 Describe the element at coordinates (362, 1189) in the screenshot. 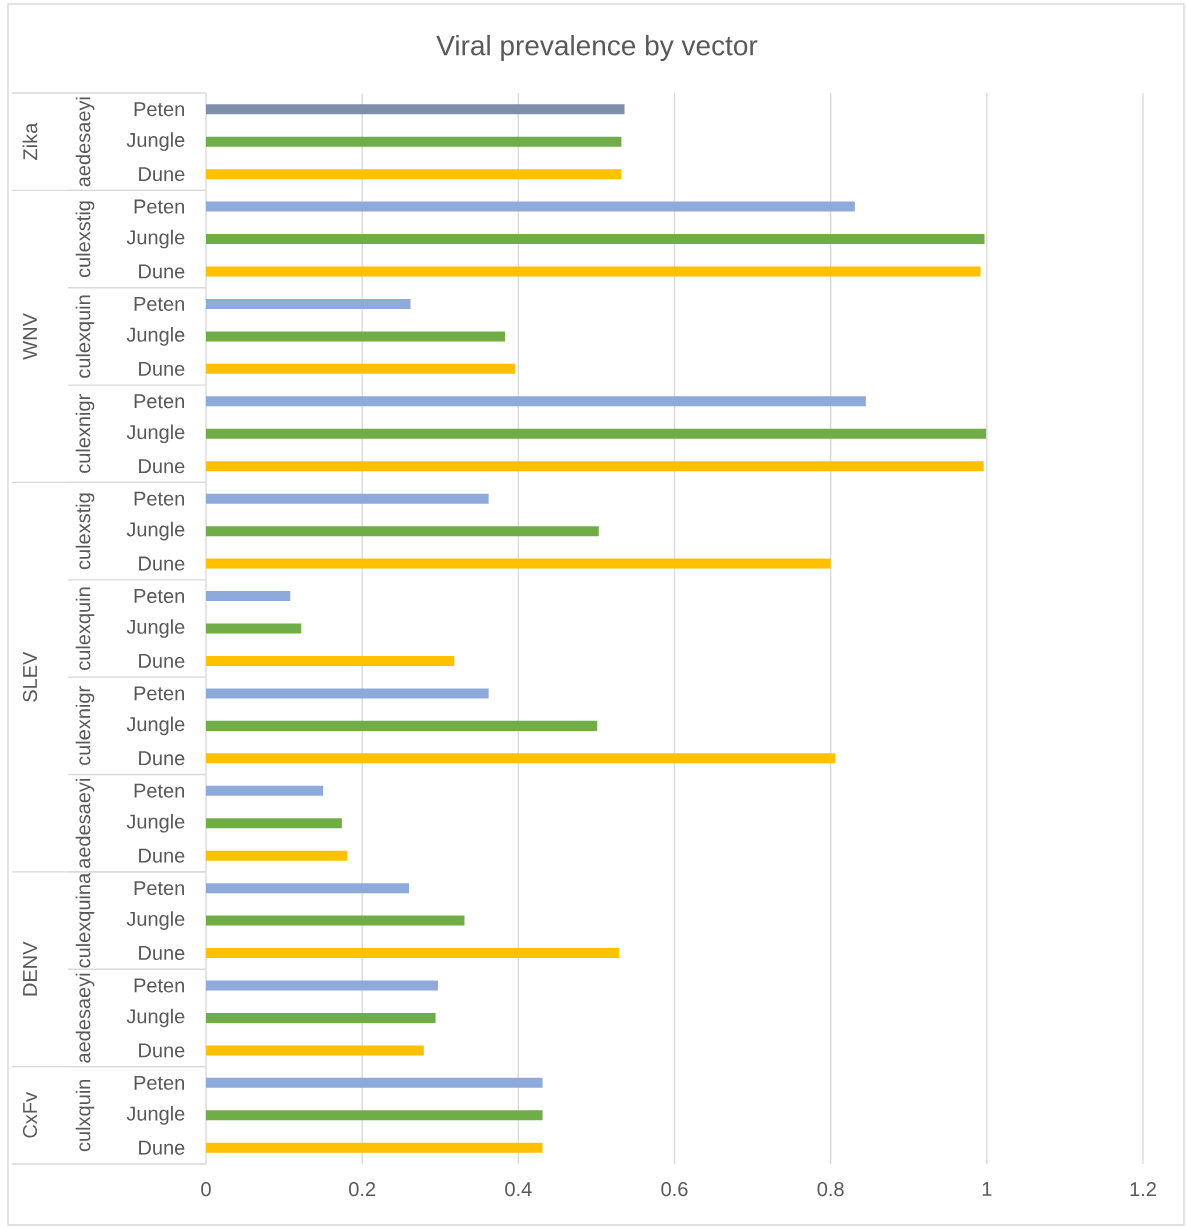

I see `x-tick-label: 0.2` at that location.